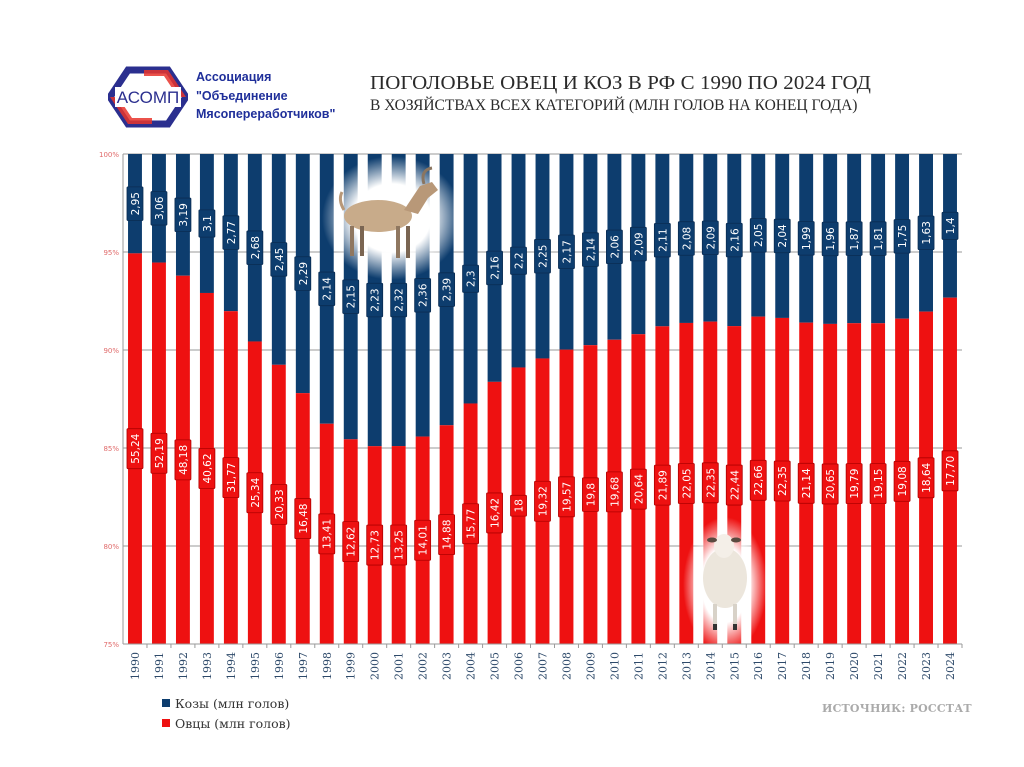  What do you see at coordinates (159, 666) in the screenshot?
I see `x-tick-label: 1991` at bounding box center [159, 666].